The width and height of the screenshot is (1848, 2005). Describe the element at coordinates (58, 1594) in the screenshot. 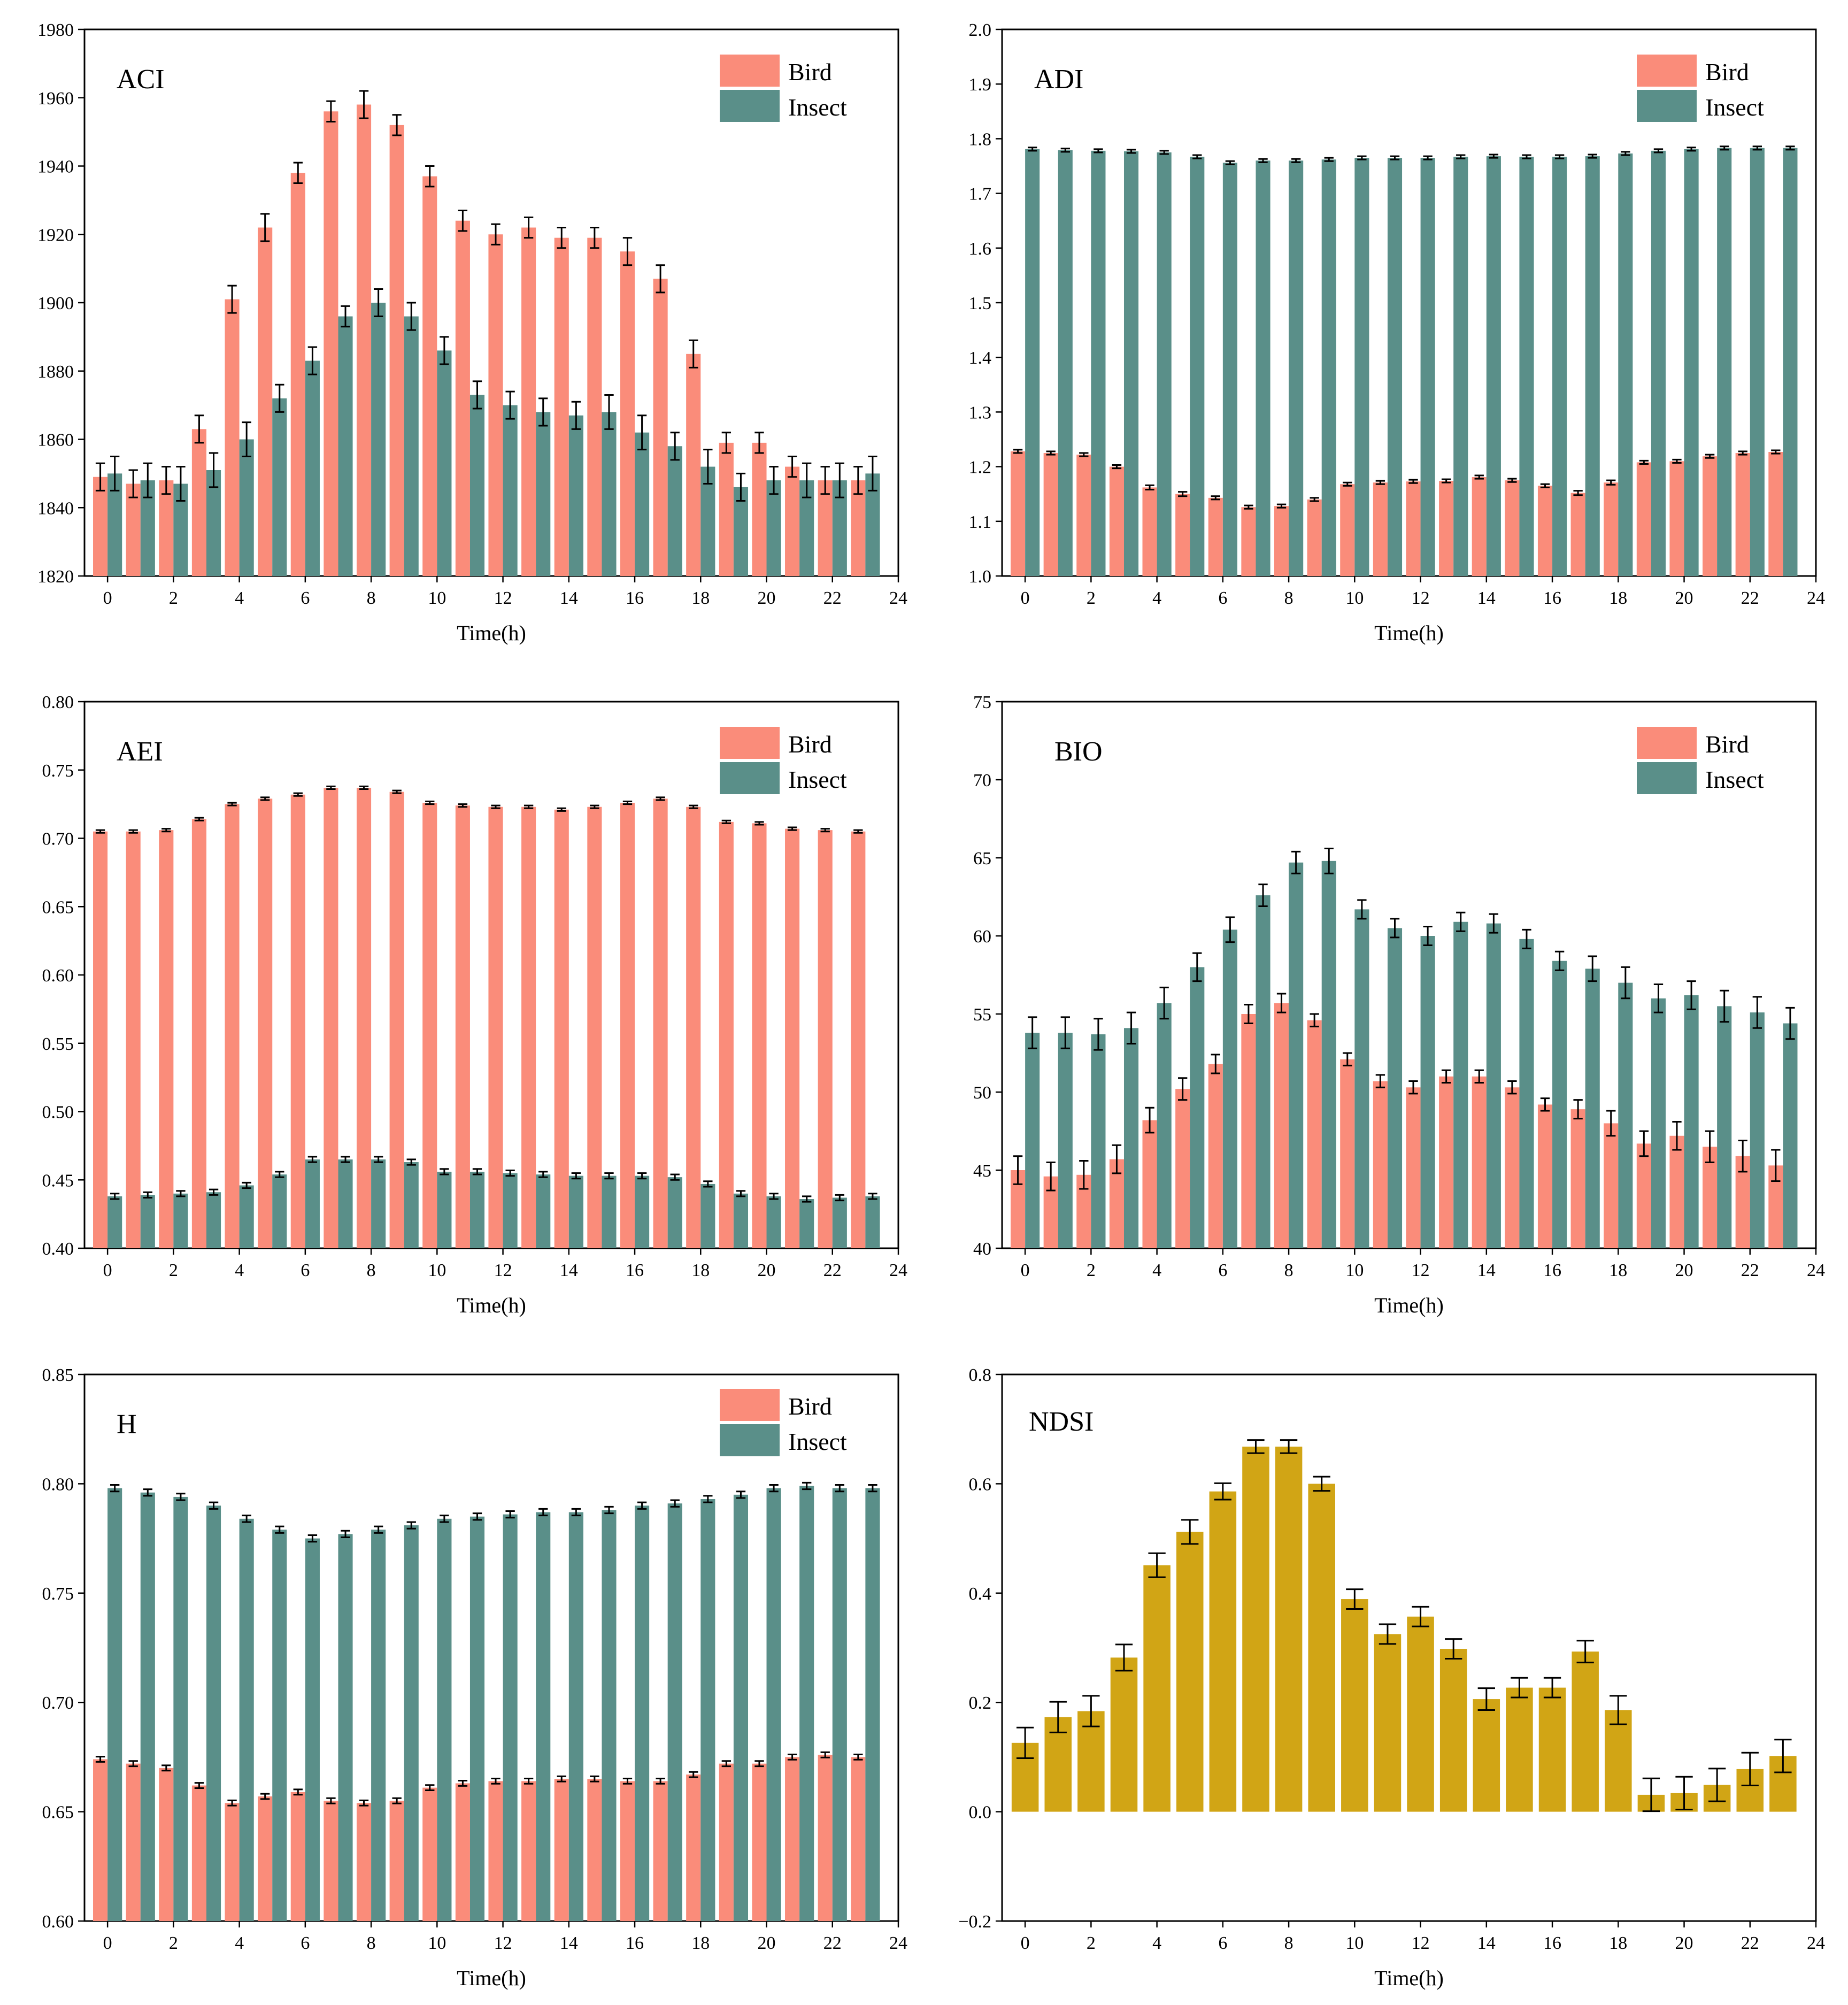

I see `y-tick-label: 0.75` at that location.